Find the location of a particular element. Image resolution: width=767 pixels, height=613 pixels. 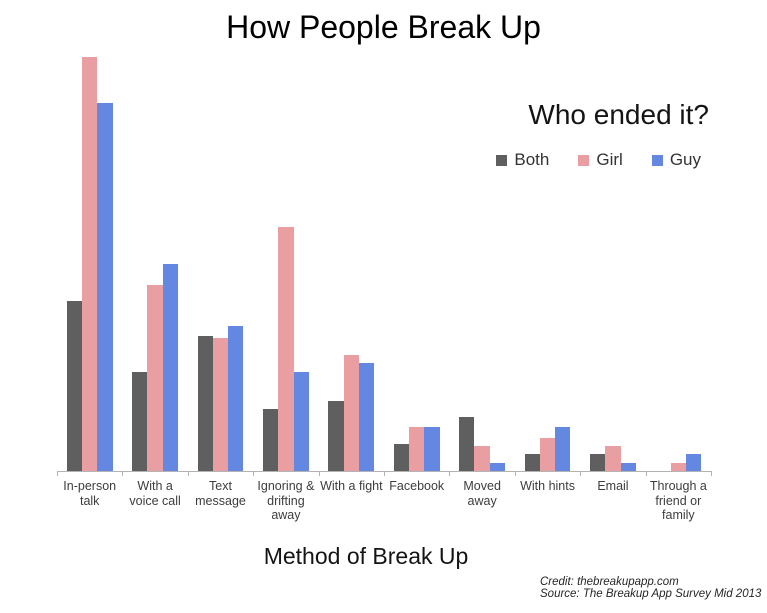

credit-line: Credit: thebreakupapp.com is located at coordinates (609, 582).